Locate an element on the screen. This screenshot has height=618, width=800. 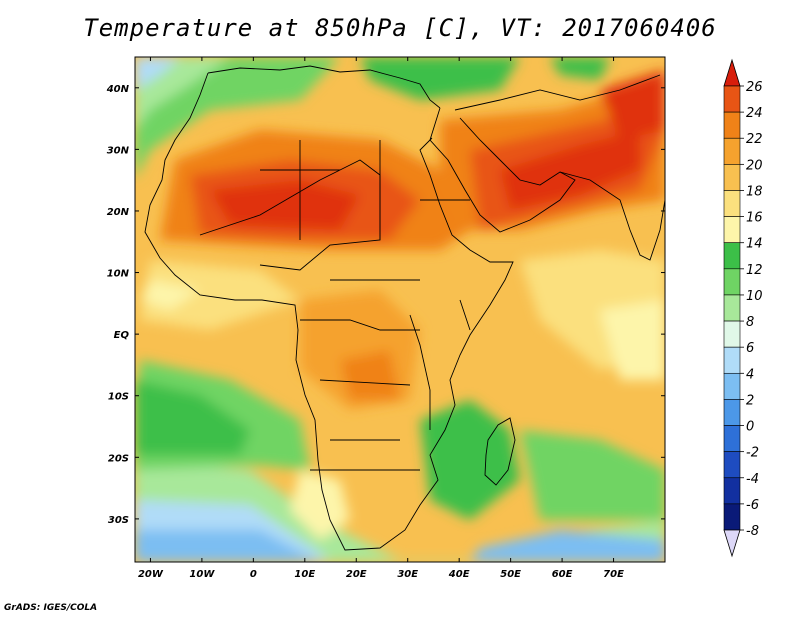
lon-tick-label: 20E is located at coordinates (356, 574).